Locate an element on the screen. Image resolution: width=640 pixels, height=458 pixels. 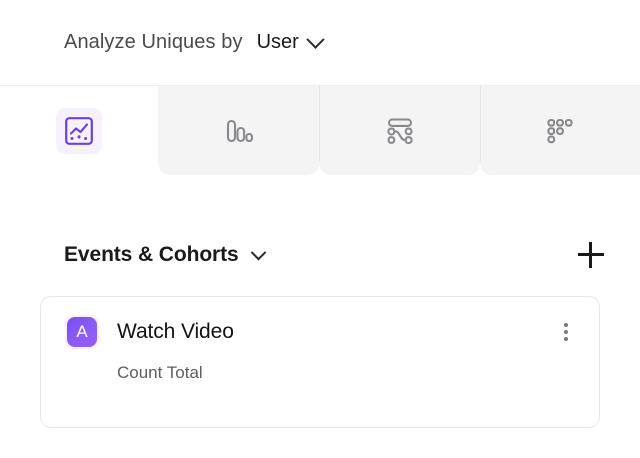
section-title: Events & Cohorts is located at coordinates (151, 254).